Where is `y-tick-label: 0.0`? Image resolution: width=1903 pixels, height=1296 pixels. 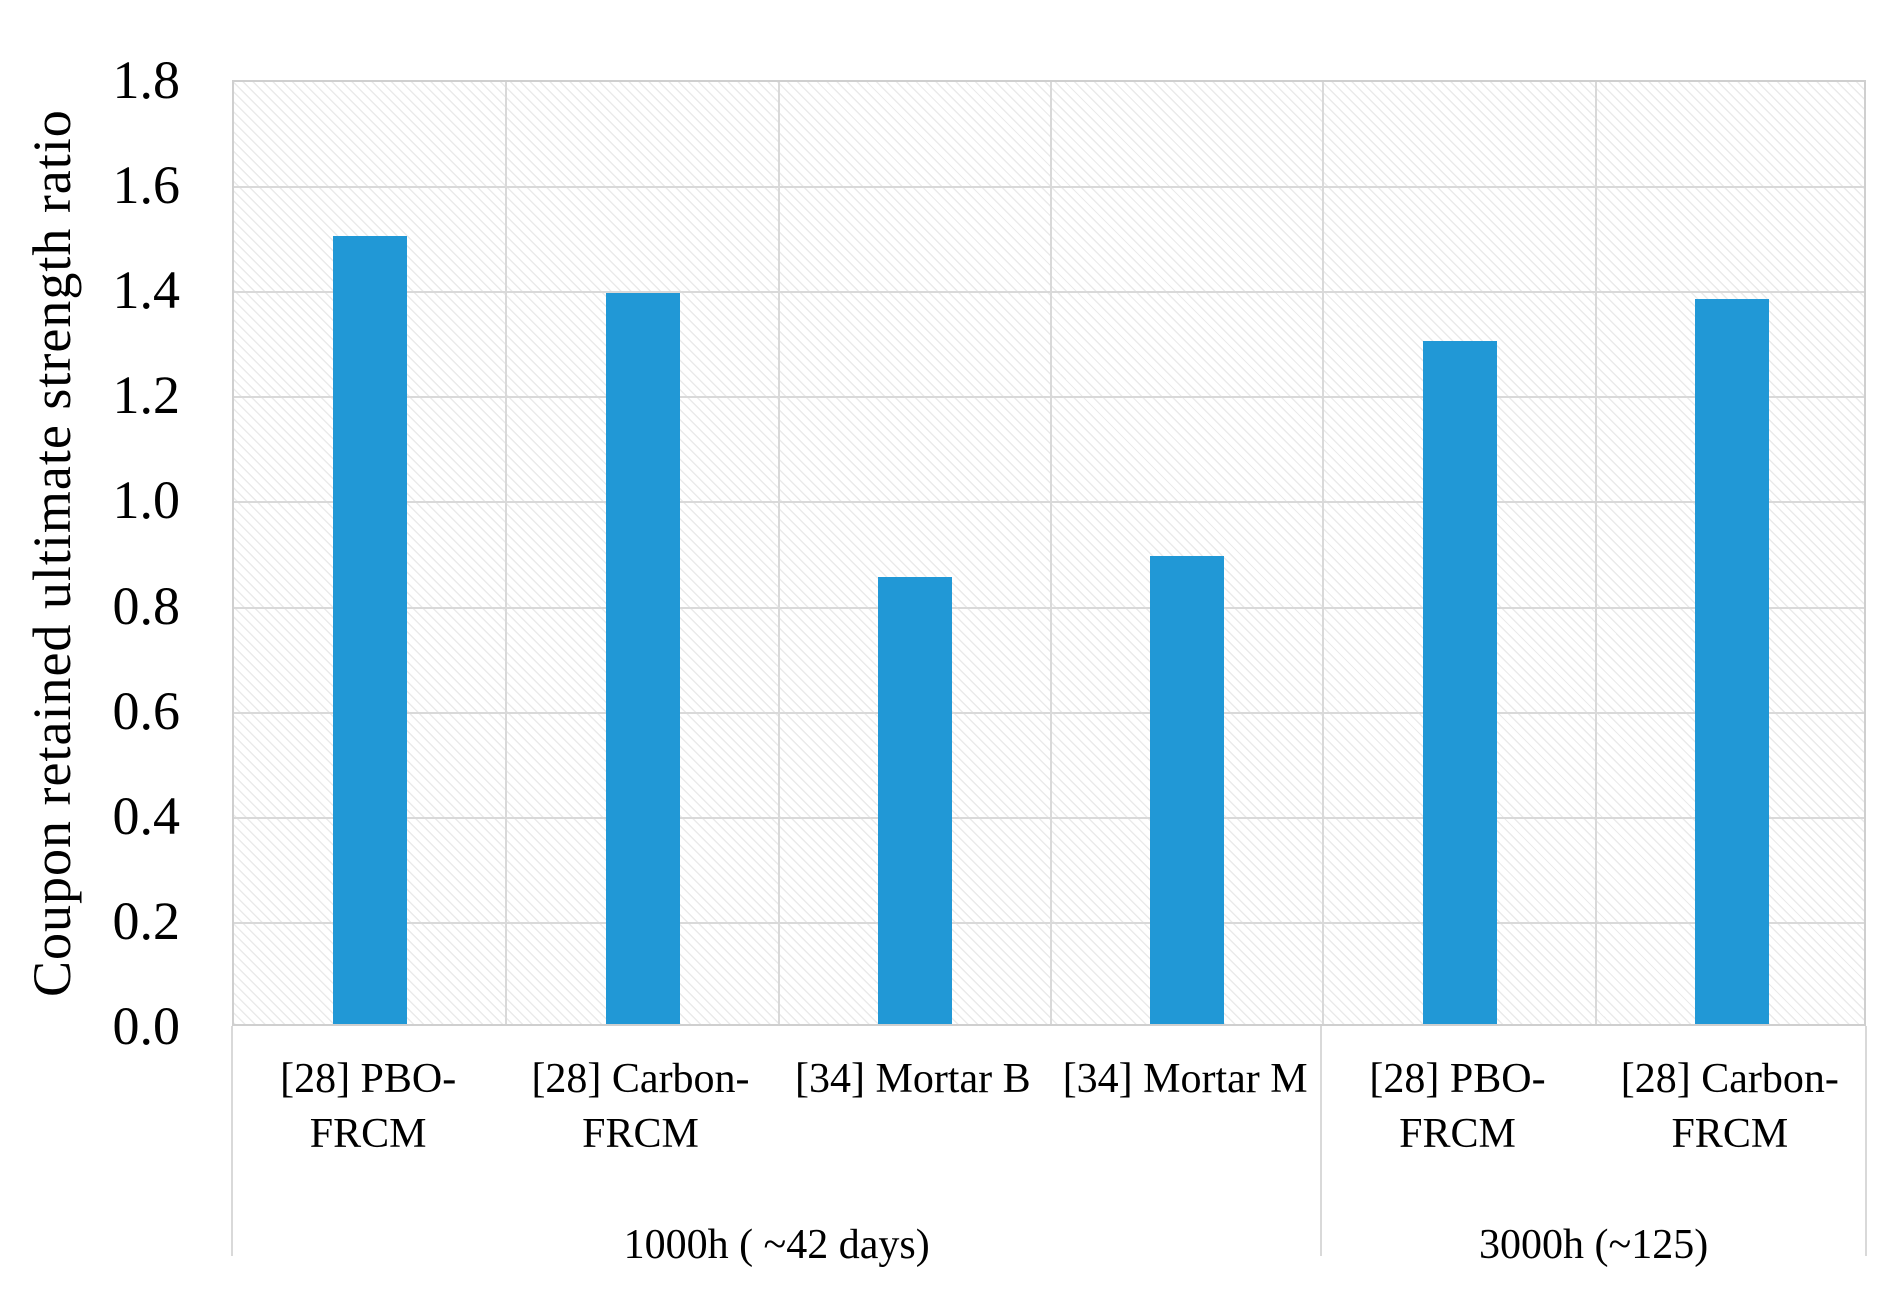
y-tick-label: 0.0 is located at coordinates (146, 1026).